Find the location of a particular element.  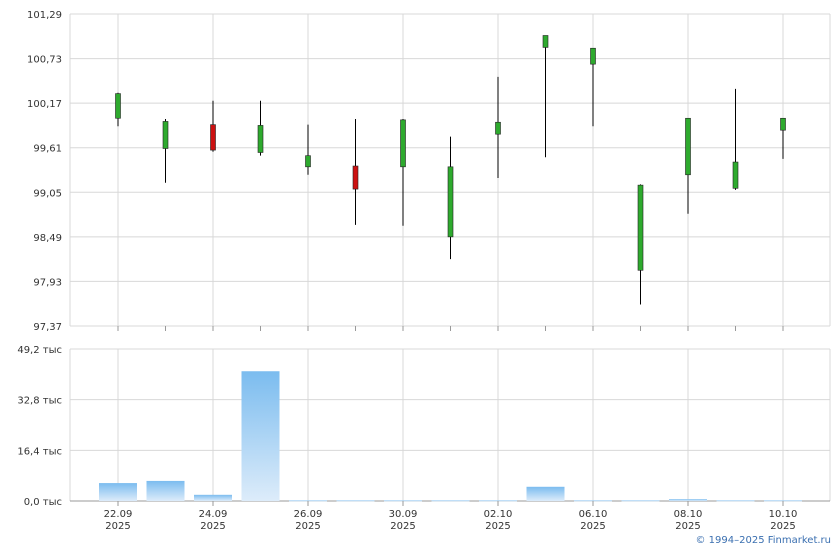

date-tick-label: 06.10 is located at coordinates (593, 514).